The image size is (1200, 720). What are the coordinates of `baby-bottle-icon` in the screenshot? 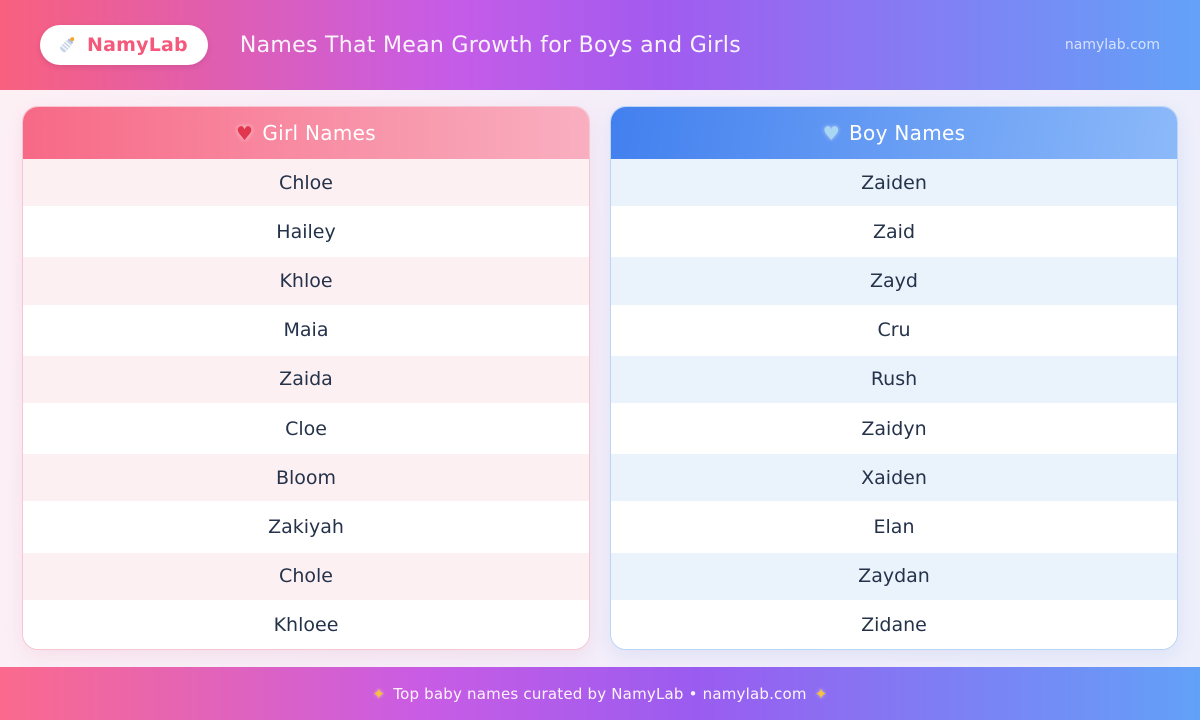 It's located at (67, 45).